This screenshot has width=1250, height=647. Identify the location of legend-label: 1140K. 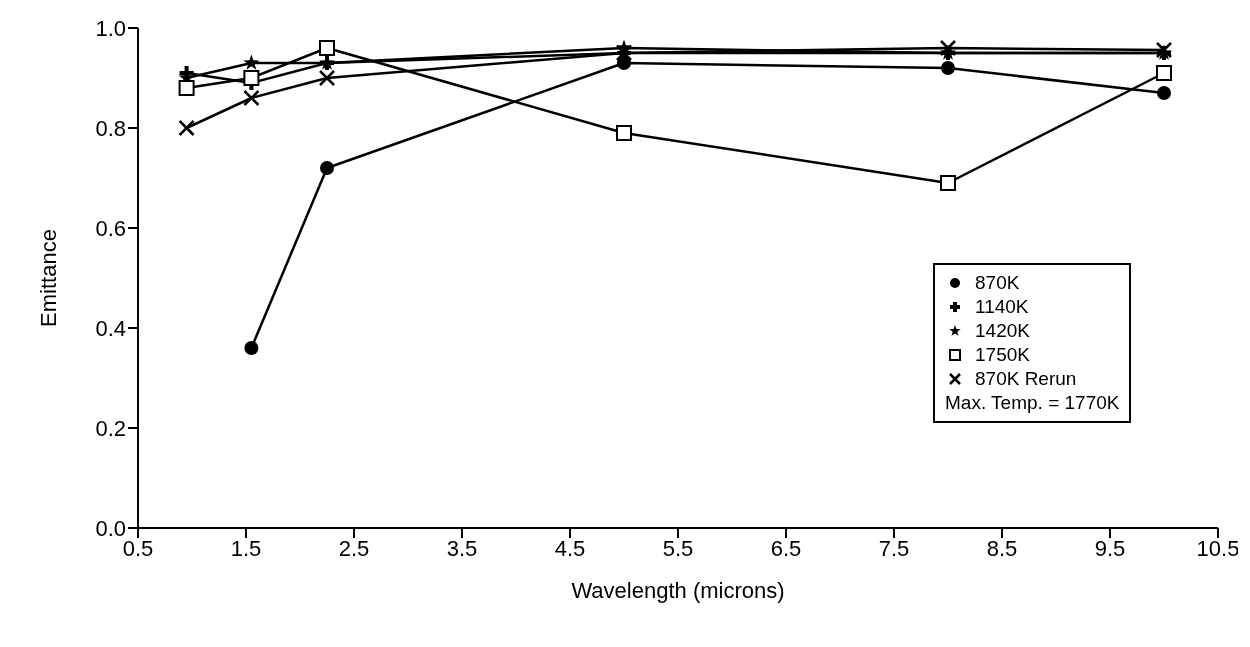
(1002, 307).